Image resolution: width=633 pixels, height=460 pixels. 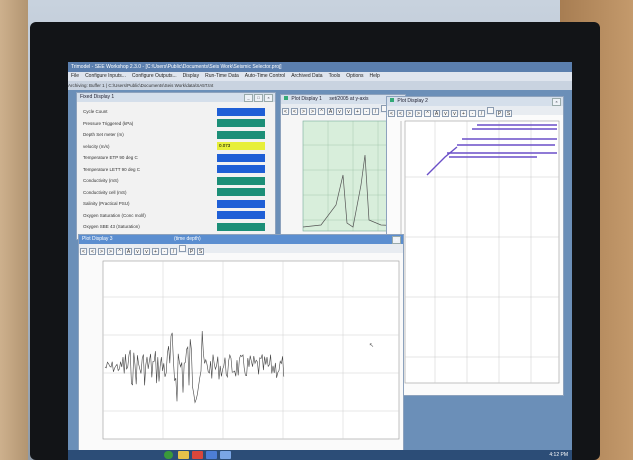 What do you see at coordinates (265, 76) in the screenshot?
I see `menu-item-auto-time-control: Auto-Time Control` at bounding box center [265, 76].